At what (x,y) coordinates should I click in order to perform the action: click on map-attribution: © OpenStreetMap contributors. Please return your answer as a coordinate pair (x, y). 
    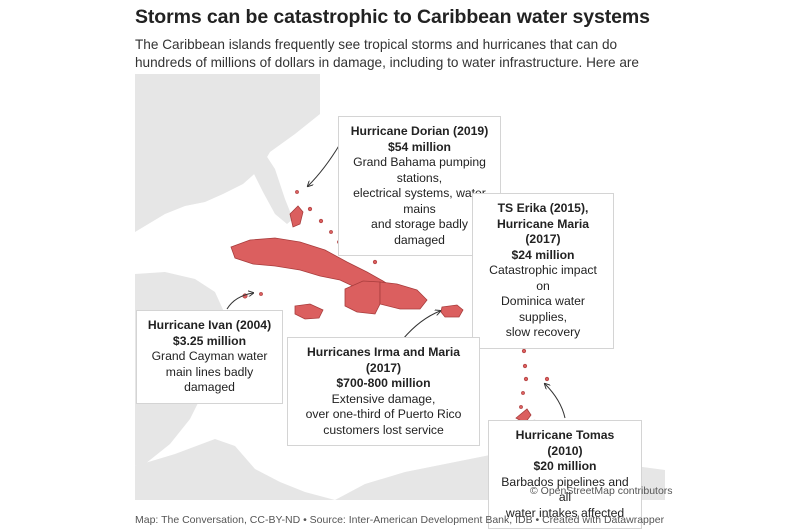
    Looking at the image, I should click on (601, 491).